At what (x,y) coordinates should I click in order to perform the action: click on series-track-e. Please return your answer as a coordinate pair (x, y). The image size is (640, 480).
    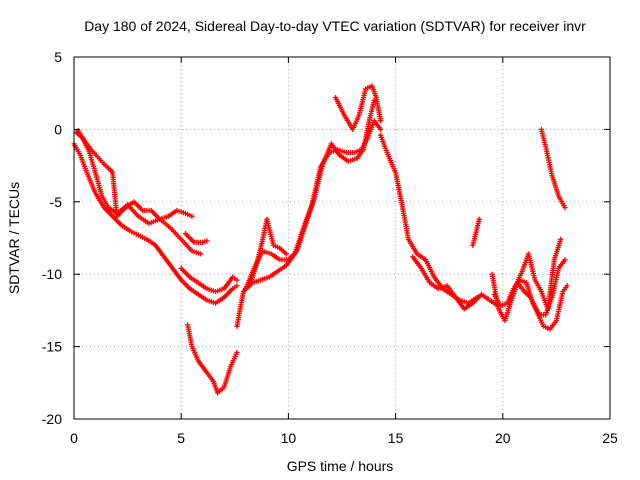
    Looking at the image, I should click on (212, 359).